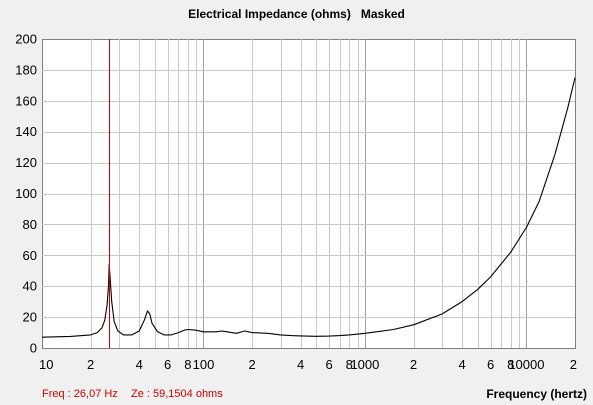 The image size is (593, 405). I want to click on x-tick-label: 1000, so click(364, 364).